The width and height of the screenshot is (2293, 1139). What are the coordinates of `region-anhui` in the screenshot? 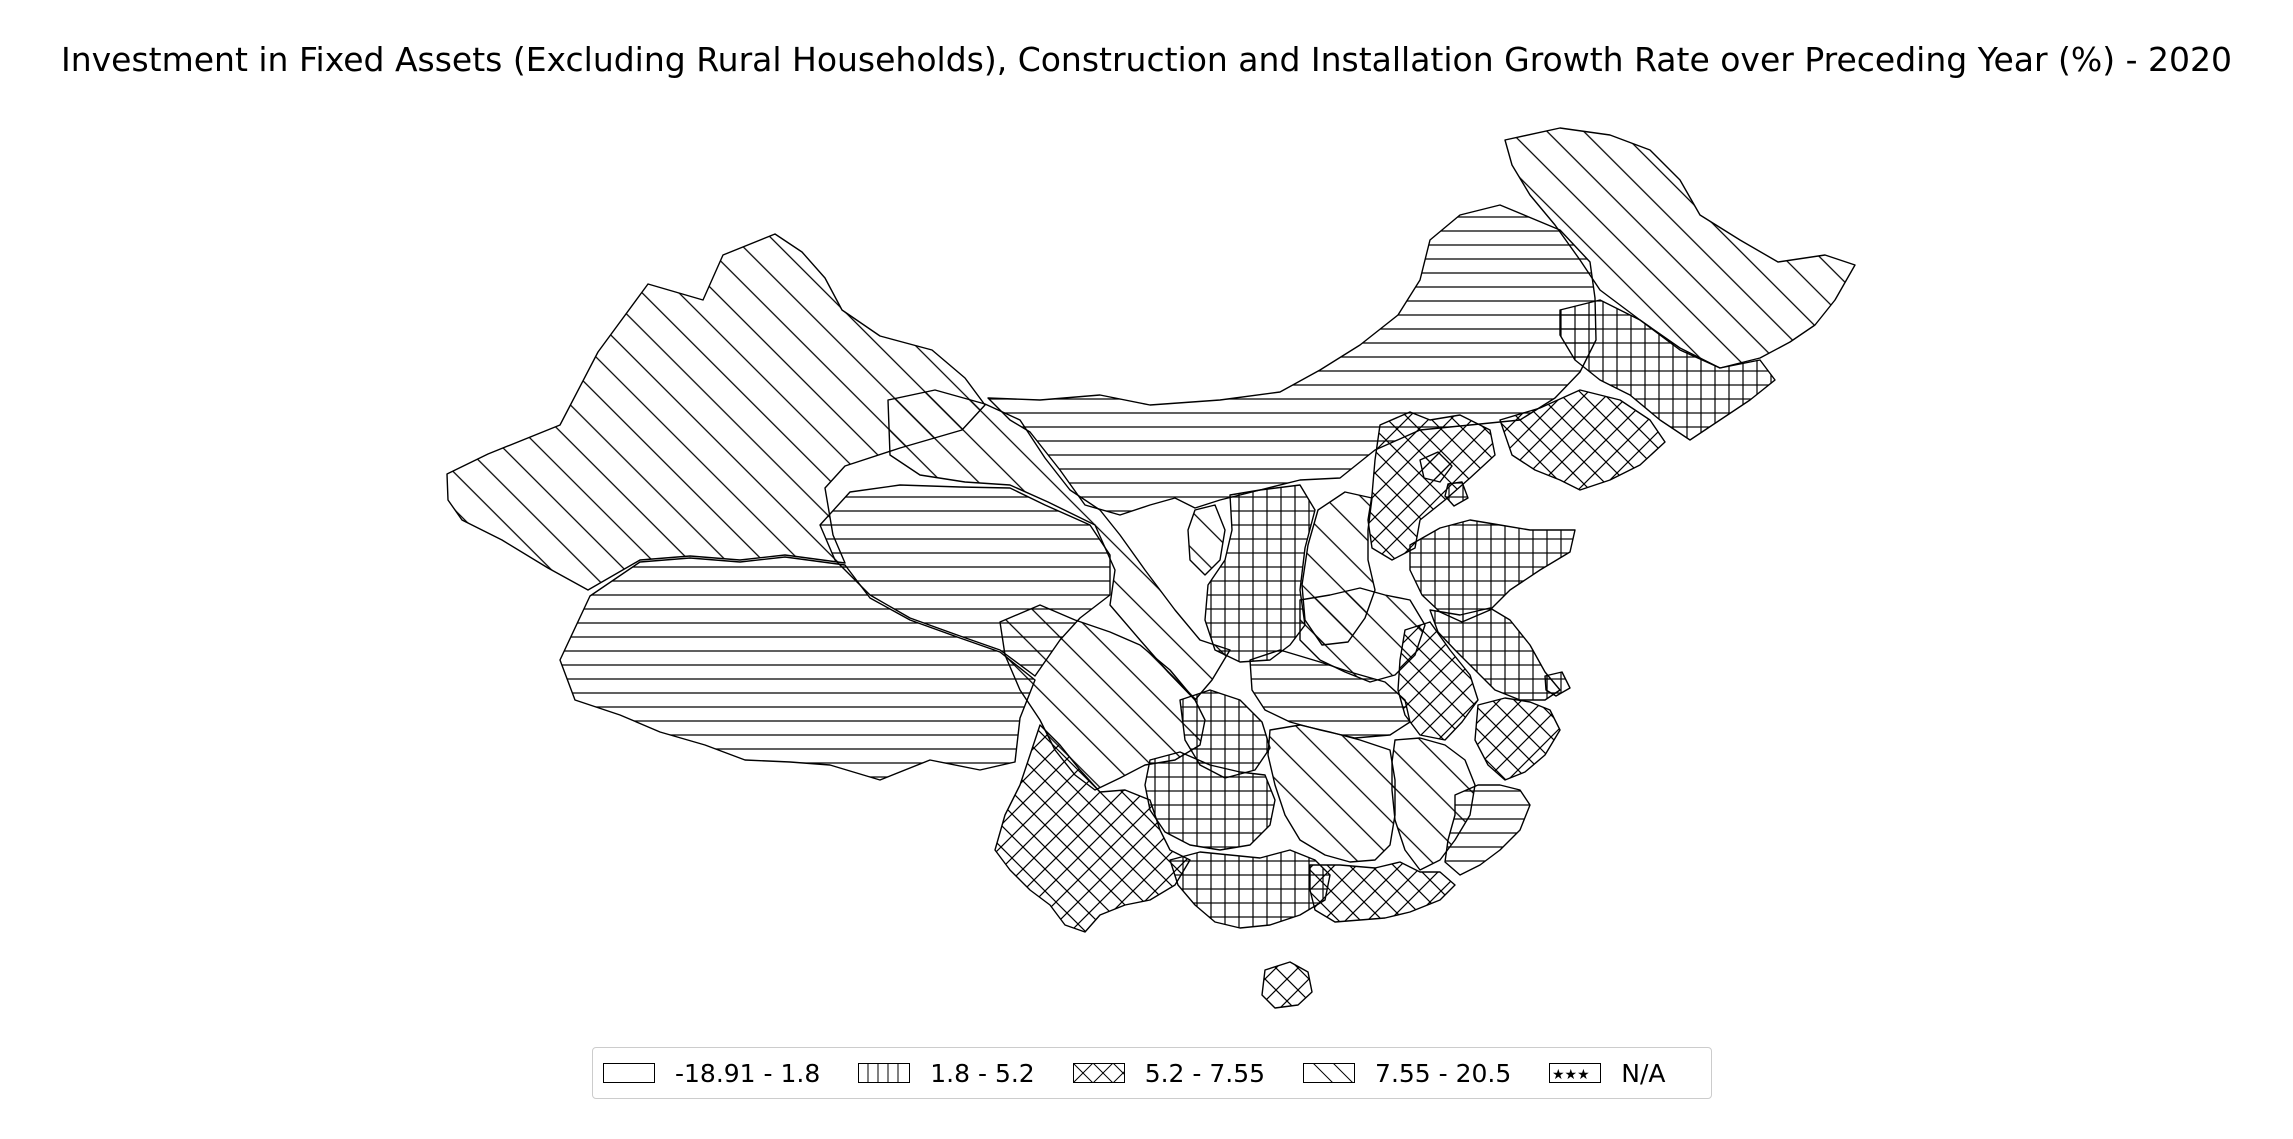 It's located at (1438, 681).